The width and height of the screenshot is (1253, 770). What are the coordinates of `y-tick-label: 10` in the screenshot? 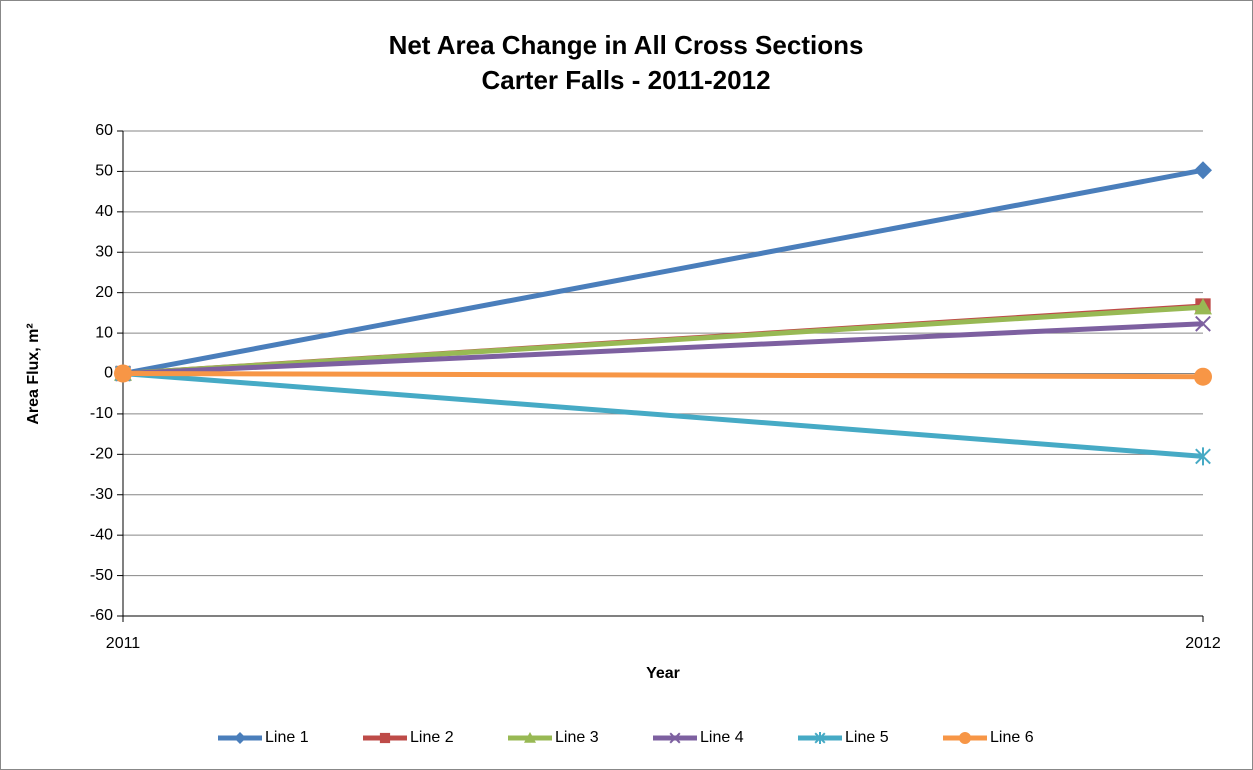 It's located at (104, 332).